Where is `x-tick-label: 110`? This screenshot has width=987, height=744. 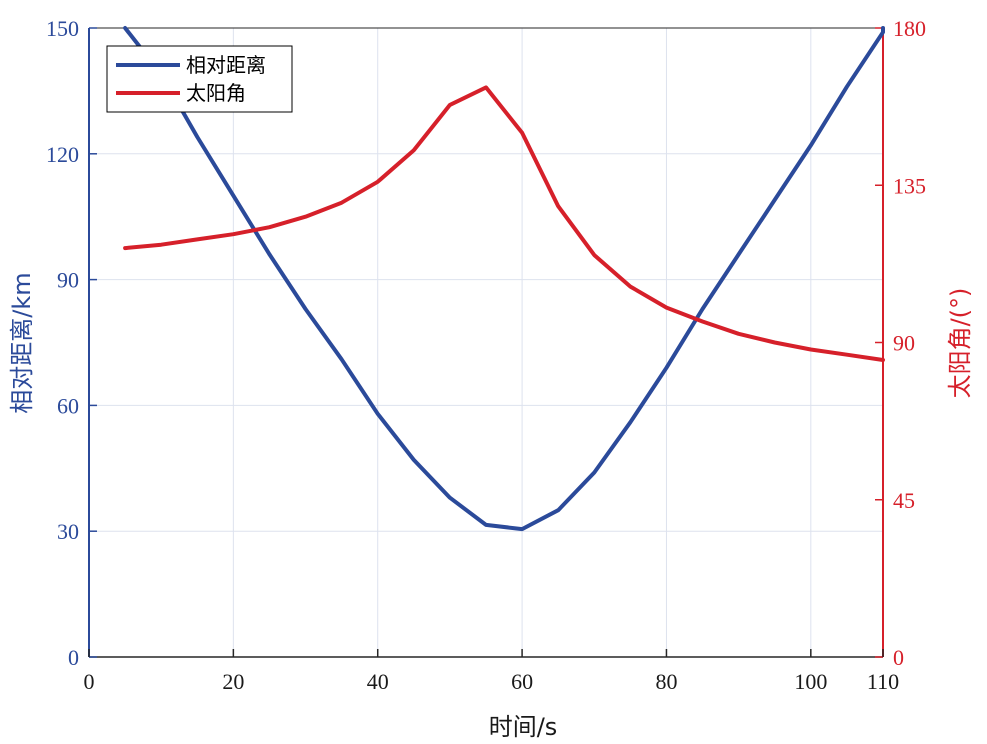 x-tick-label: 110 is located at coordinates (883, 681).